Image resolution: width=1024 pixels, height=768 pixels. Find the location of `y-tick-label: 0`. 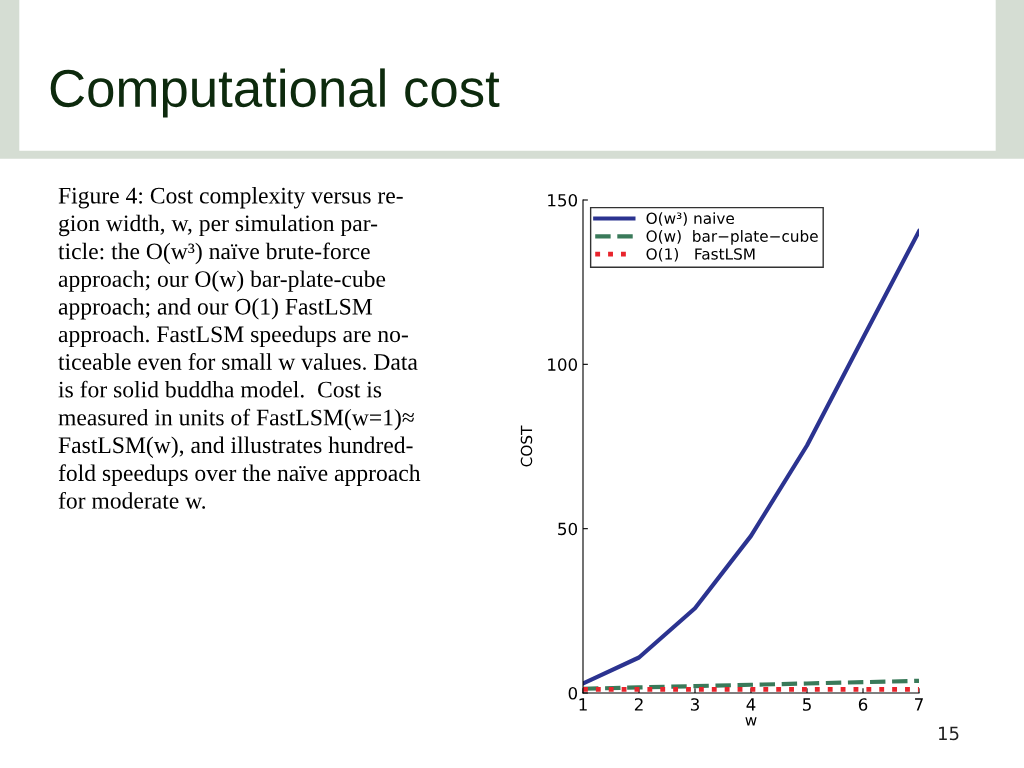

y-tick-label: 0 is located at coordinates (573, 693).